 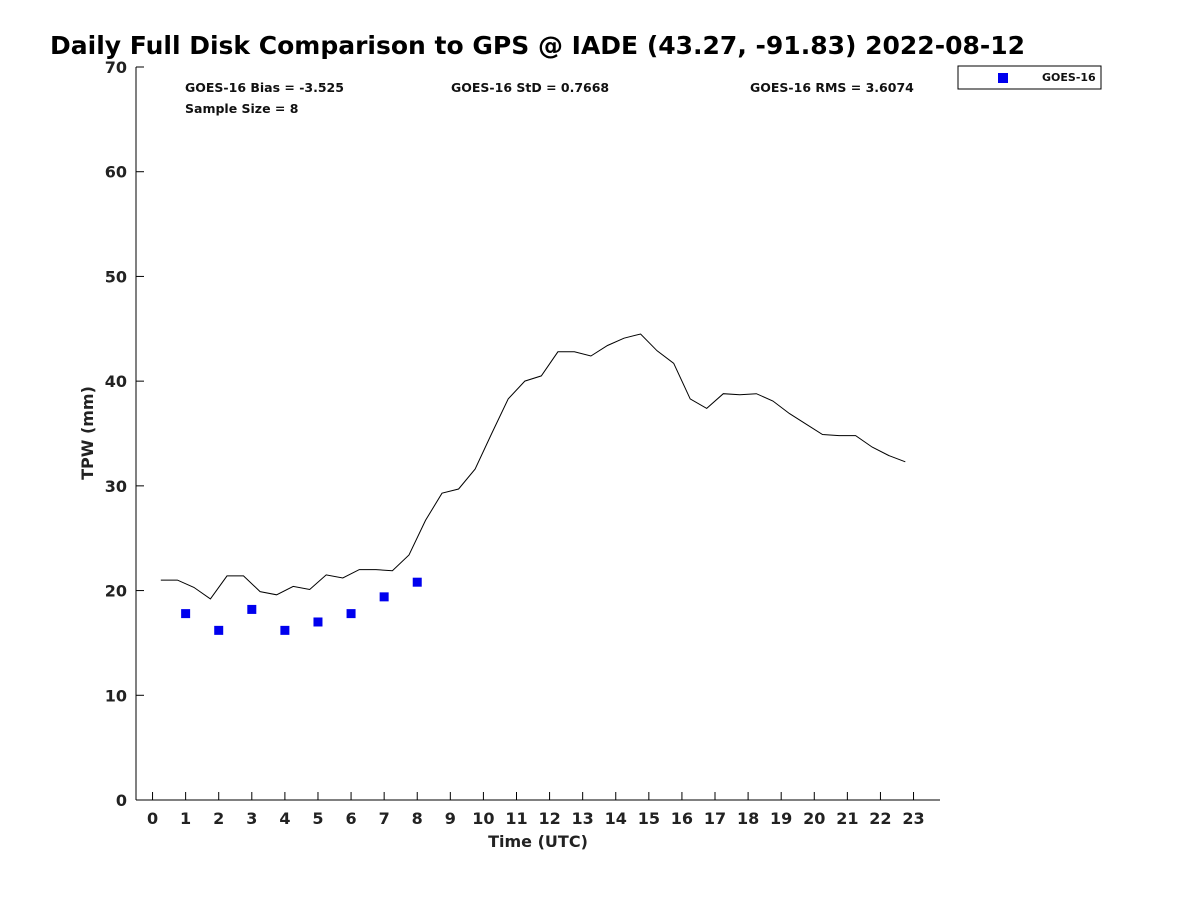 What do you see at coordinates (913, 818) in the screenshot?
I see `x-tick-label: 23` at bounding box center [913, 818].